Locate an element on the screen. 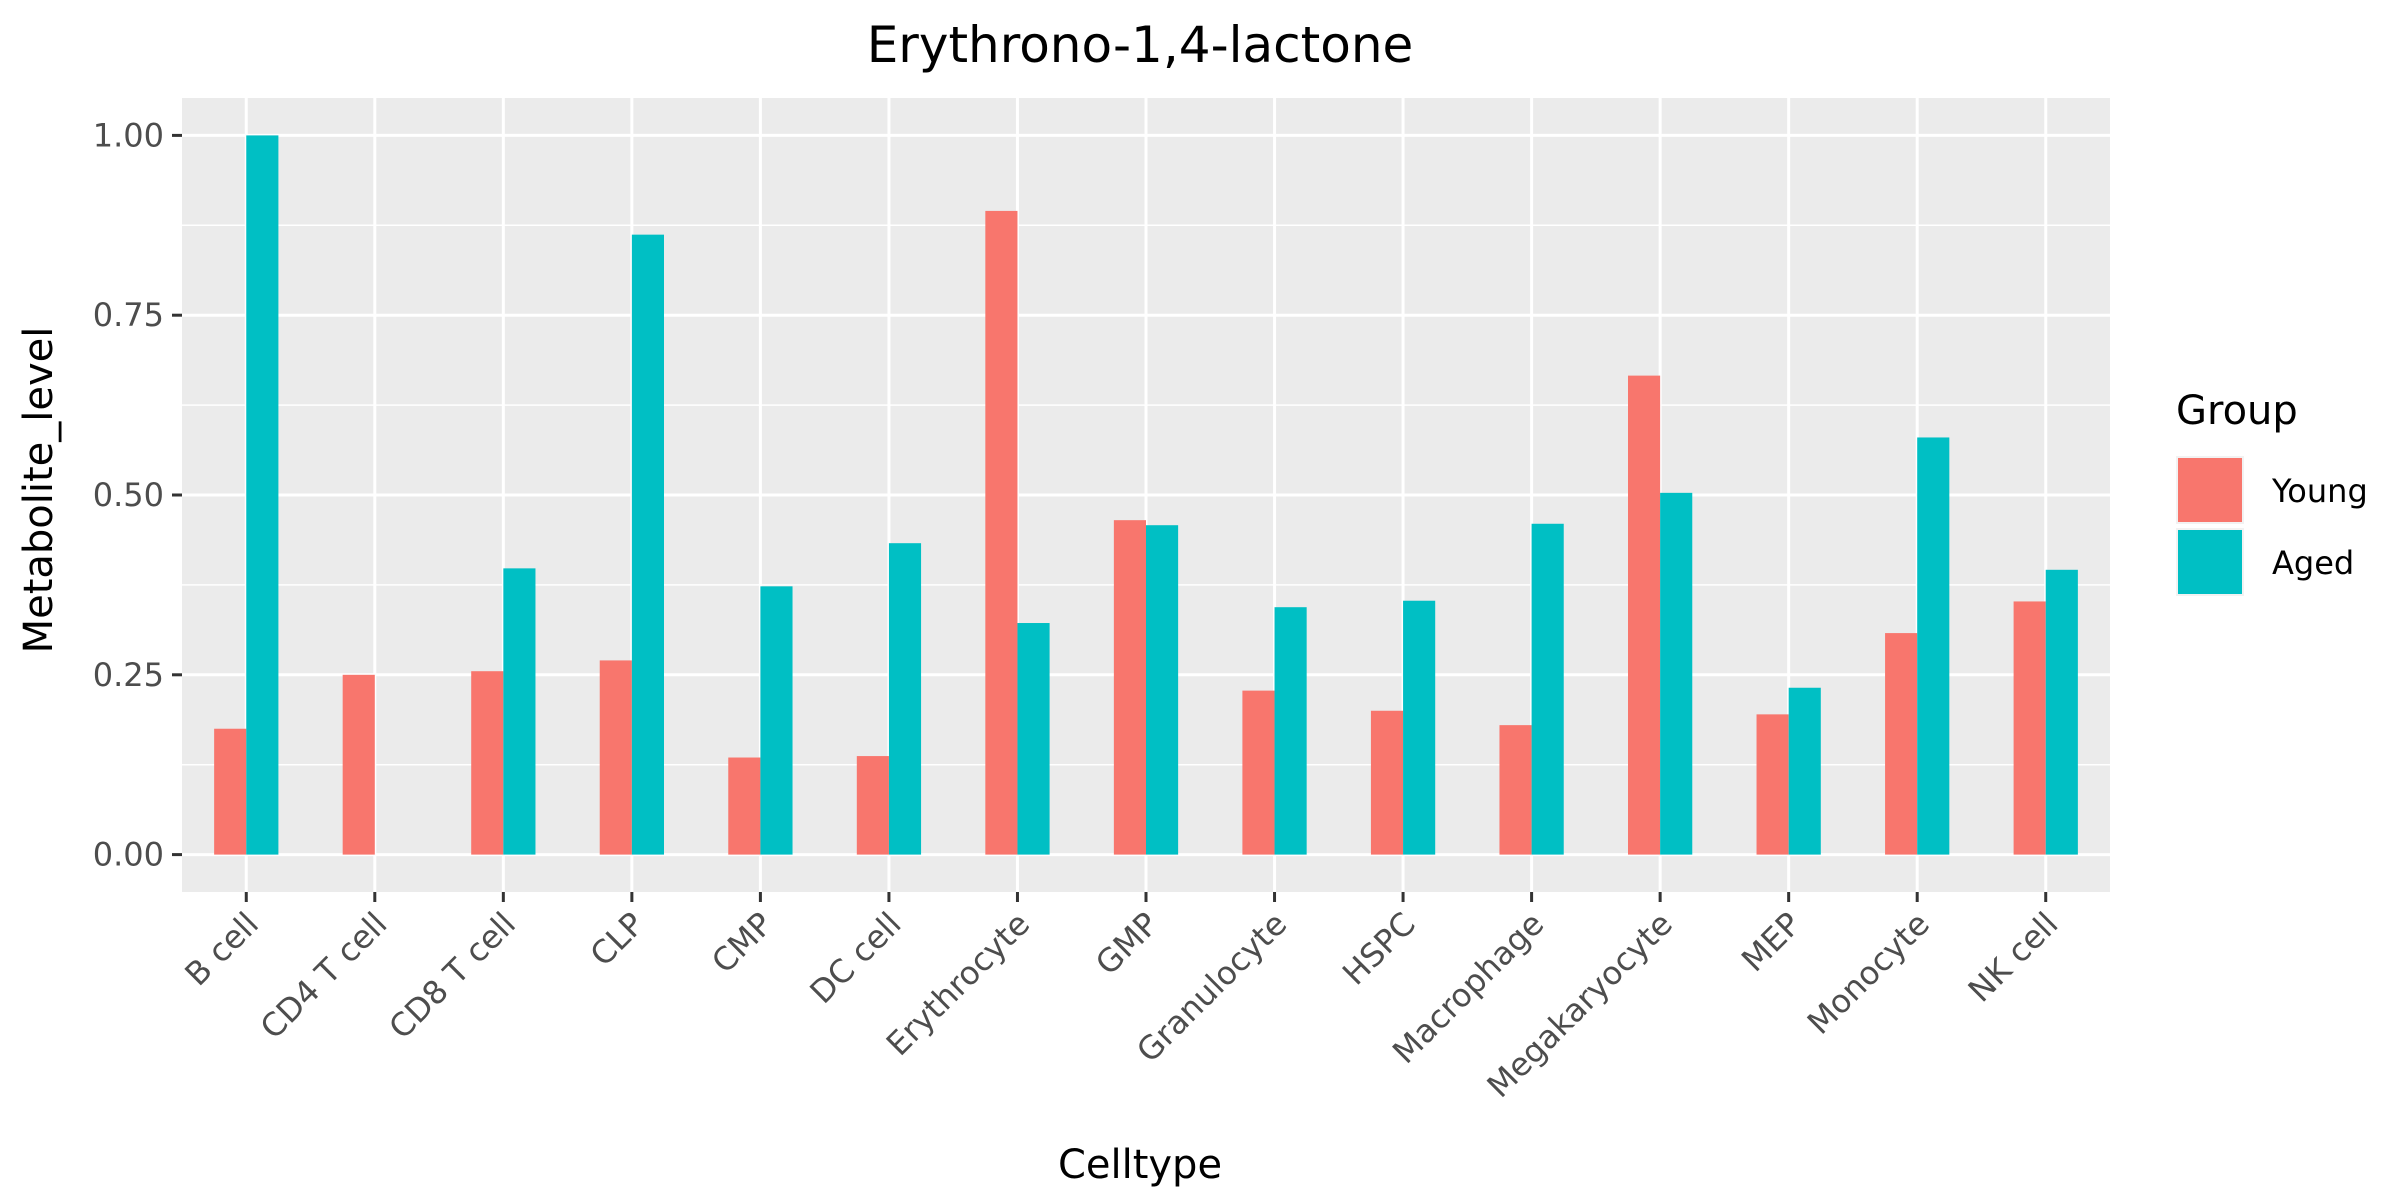 This screenshot has width=2400, height=1200. bar-aged-hspc is located at coordinates (1419, 727).